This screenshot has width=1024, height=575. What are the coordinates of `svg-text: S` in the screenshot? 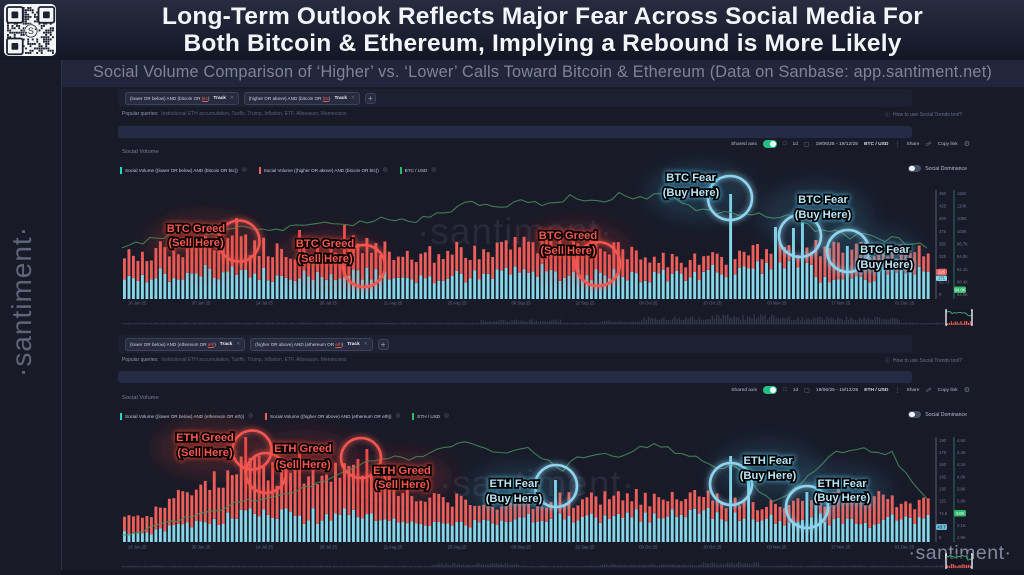 It's located at (31, 31).